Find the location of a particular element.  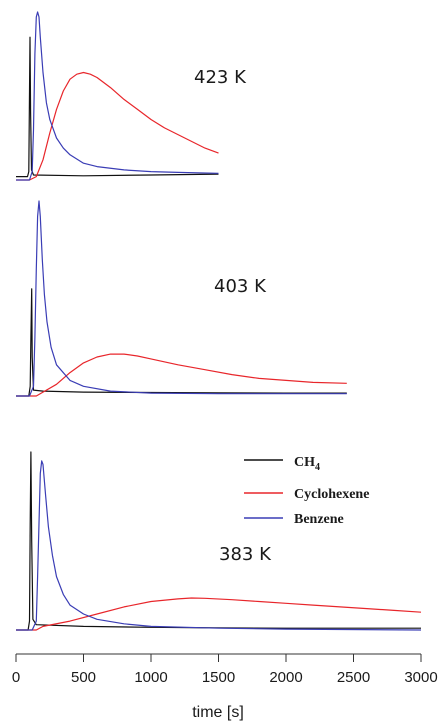

x-tick-label: 1000 is located at coordinates (150, 677).